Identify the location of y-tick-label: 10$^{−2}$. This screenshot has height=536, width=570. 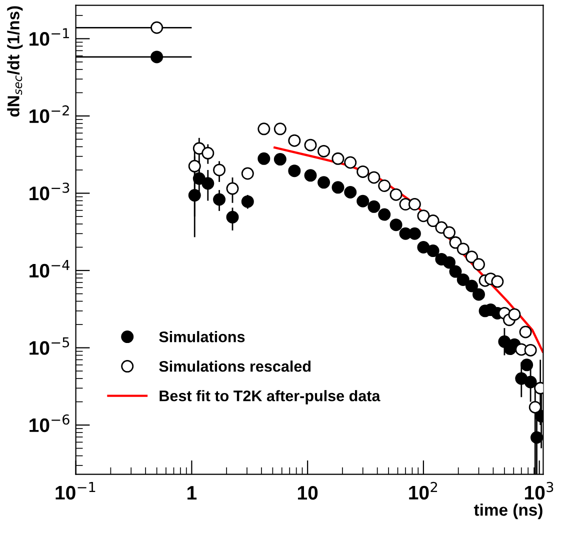
(49, 114).